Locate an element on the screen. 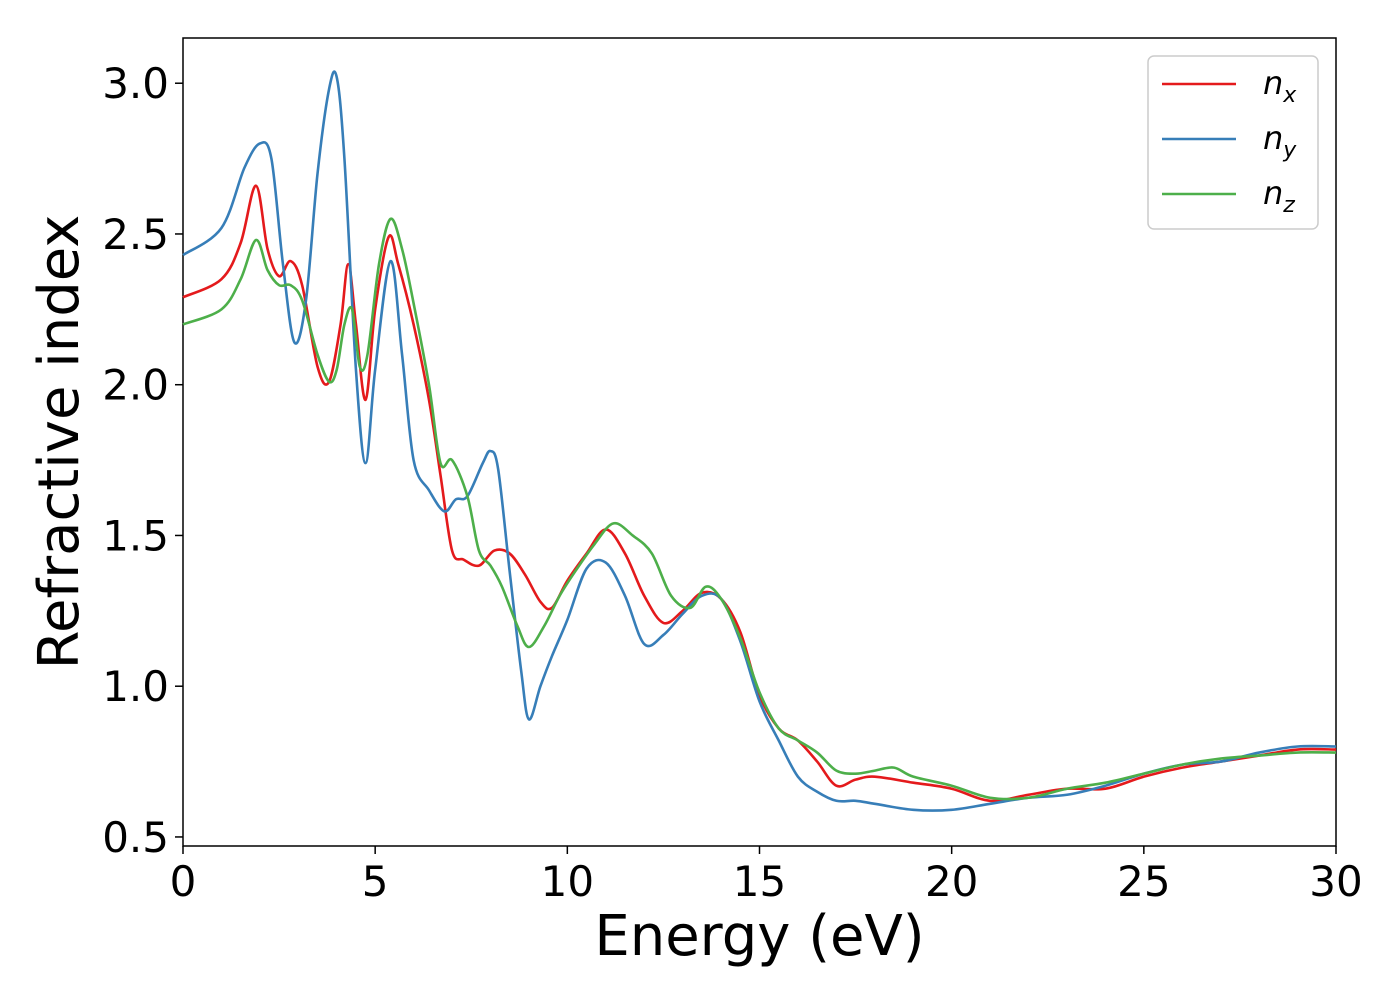  x-axis: 0 5 10 15 20 25 30 is located at coordinates (766, 876).